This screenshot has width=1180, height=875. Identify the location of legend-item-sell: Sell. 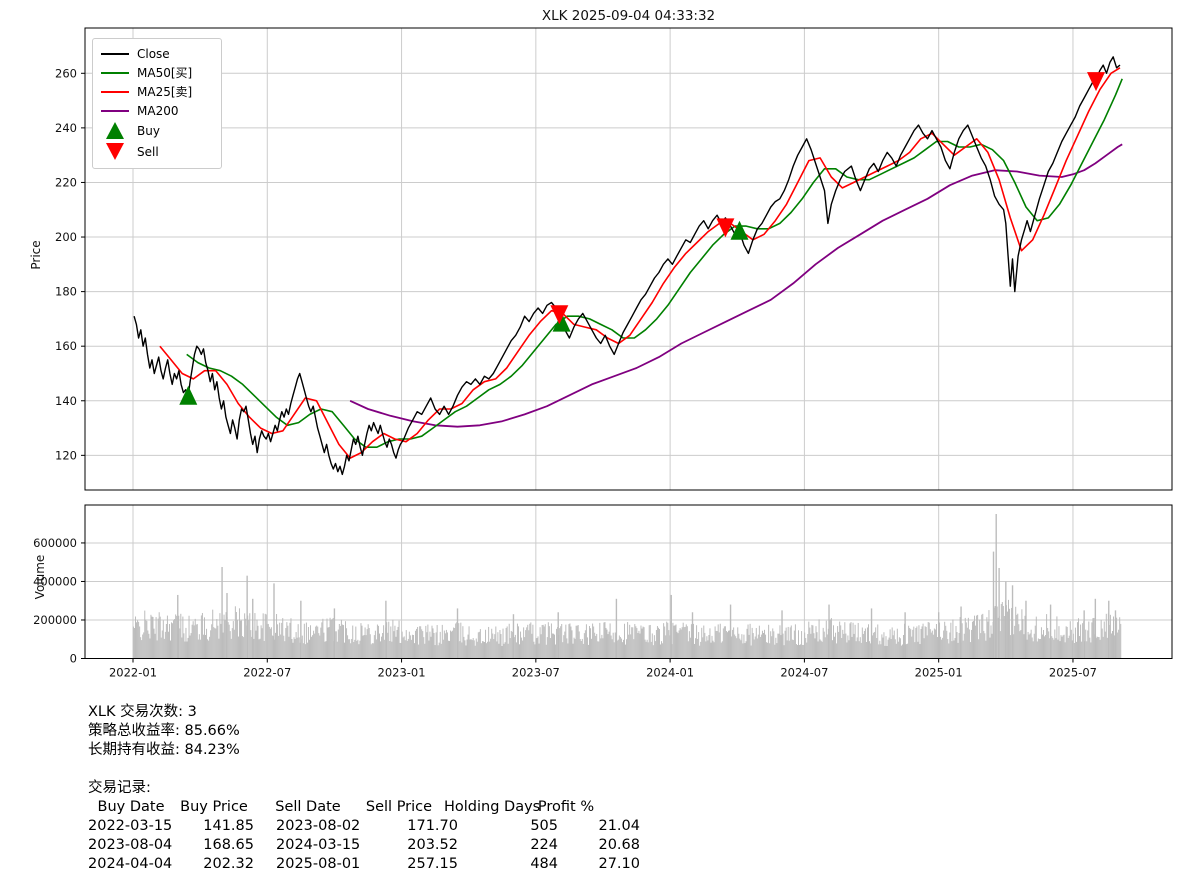
(157, 151).